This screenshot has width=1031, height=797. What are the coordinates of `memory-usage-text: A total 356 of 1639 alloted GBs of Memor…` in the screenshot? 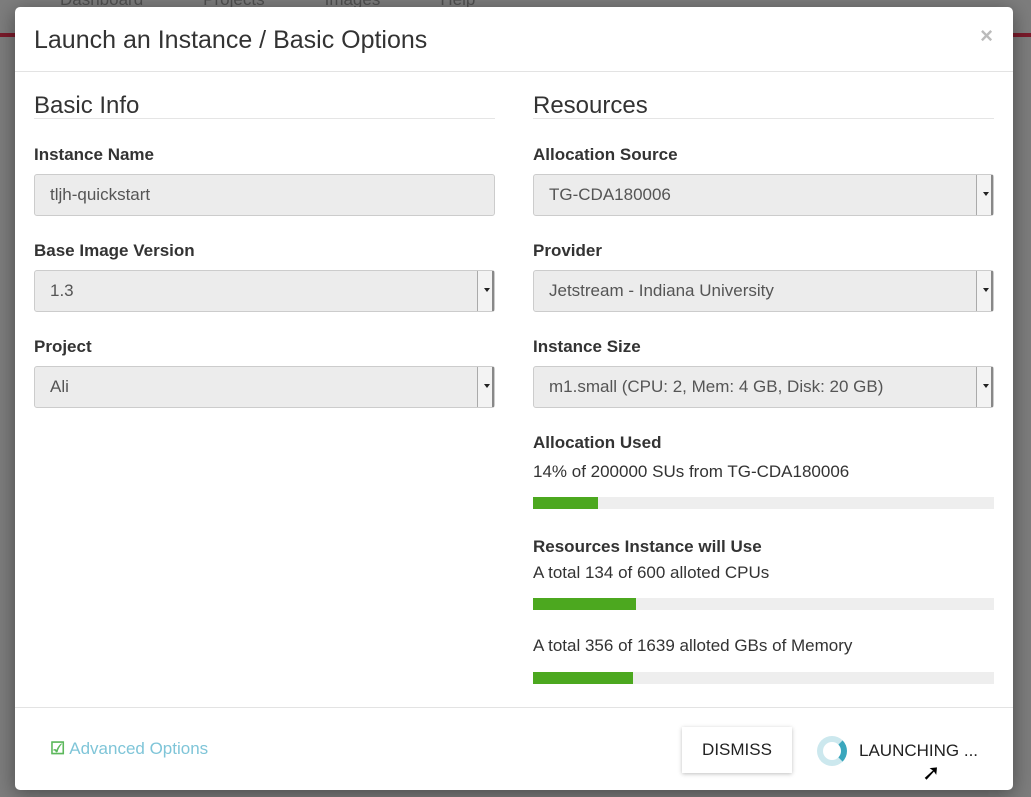 It's located at (693, 645).